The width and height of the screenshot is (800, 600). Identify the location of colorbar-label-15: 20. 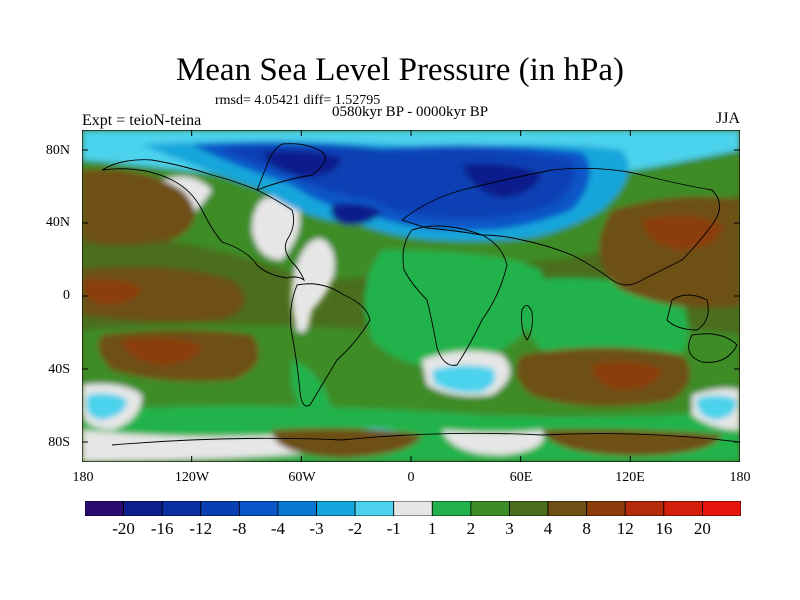
(702, 528).